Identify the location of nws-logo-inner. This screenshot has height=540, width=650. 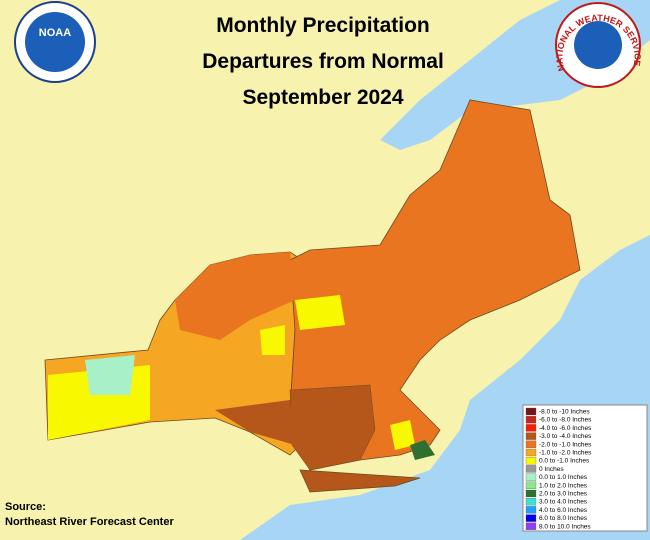
(598, 45).